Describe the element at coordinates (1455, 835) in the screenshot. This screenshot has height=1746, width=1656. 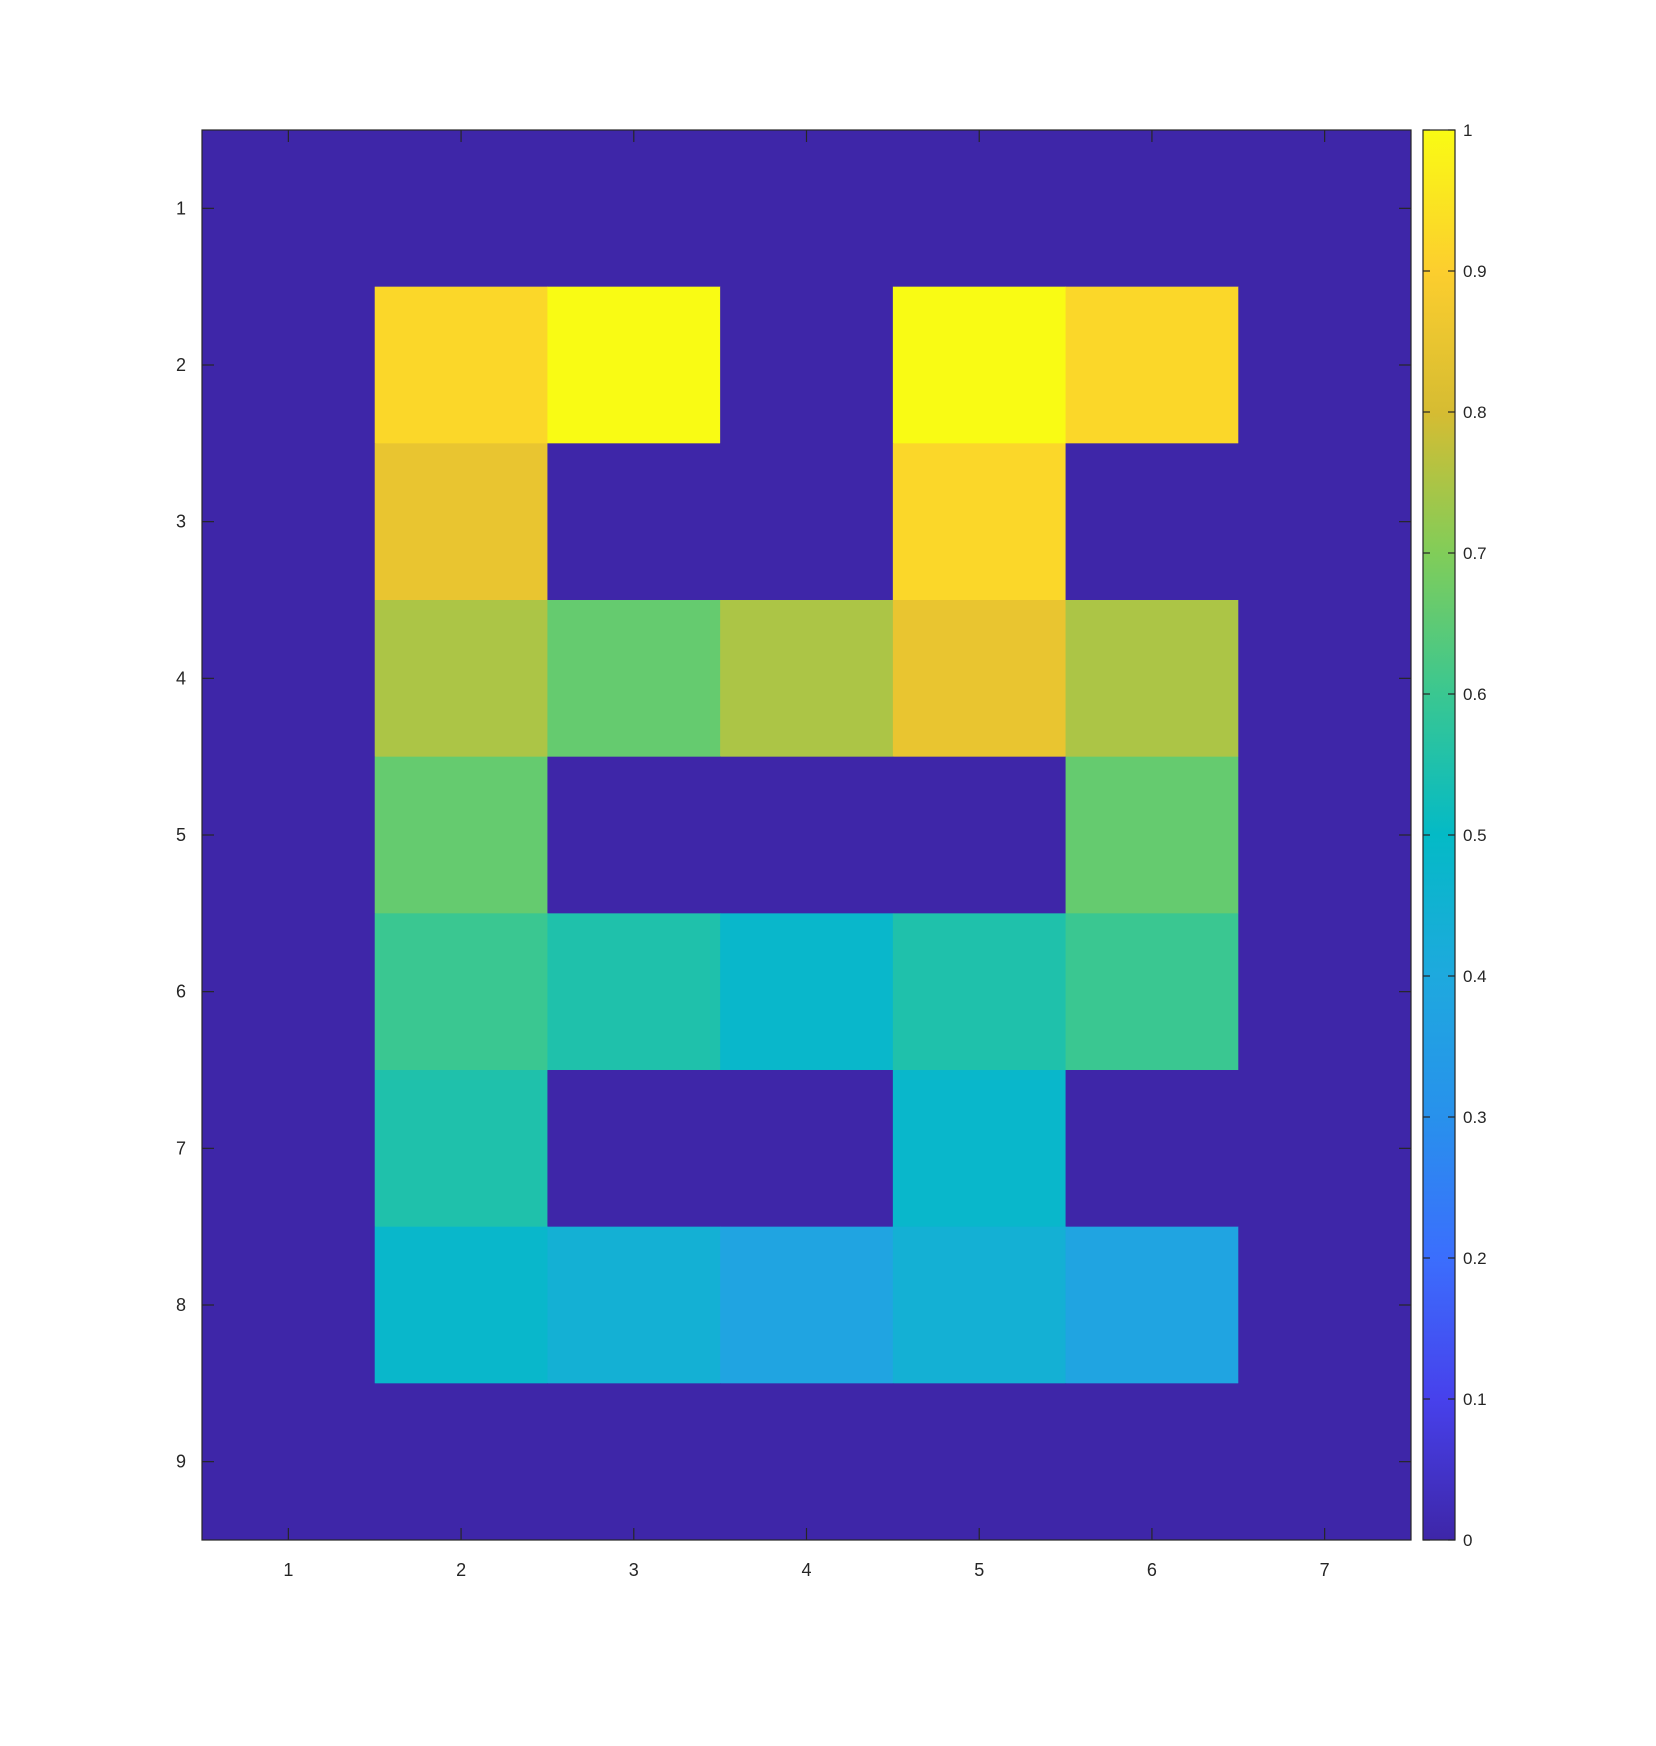
I see `colorbar-ticks: 0 0.1 0.2 0.3 0.4 0.5 0.6 0.7 0.8 0.9 1` at that location.